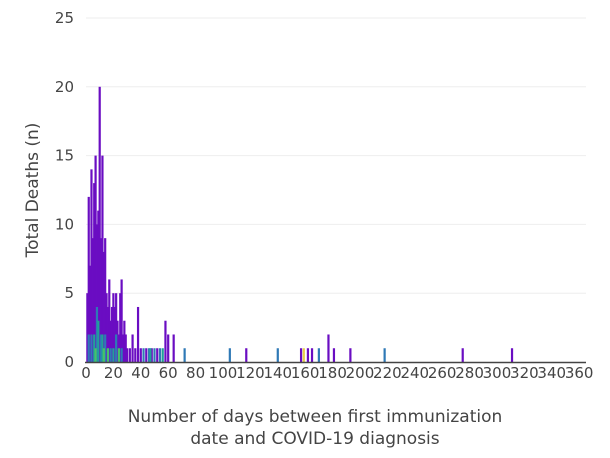  What do you see at coordinates (168, 373) in the screenshot?
I see `x-tick-60: 60` at bounding box center [168, 373].